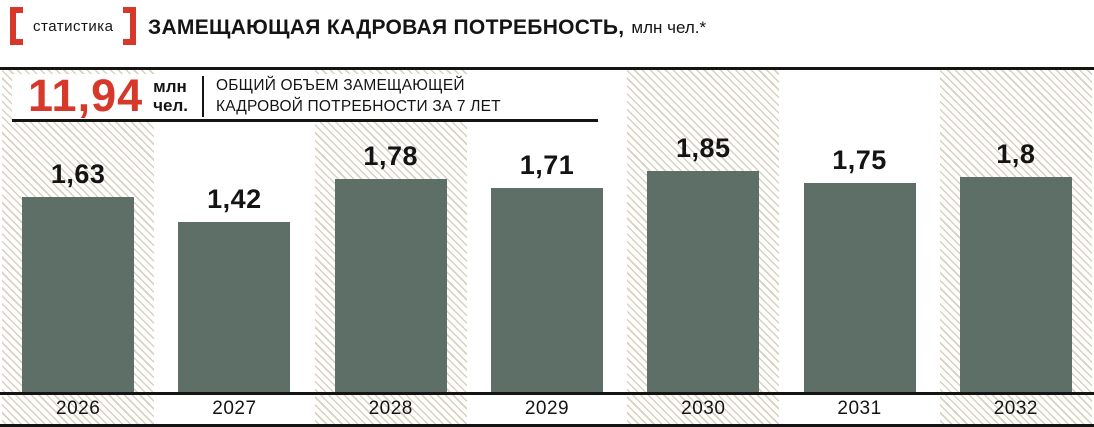  I want to click on summary-caption-line2: КАДРОВОЙ ПОТРЕБНОСТИ ЗА 7 ЛЕТ, so click(358, 106).